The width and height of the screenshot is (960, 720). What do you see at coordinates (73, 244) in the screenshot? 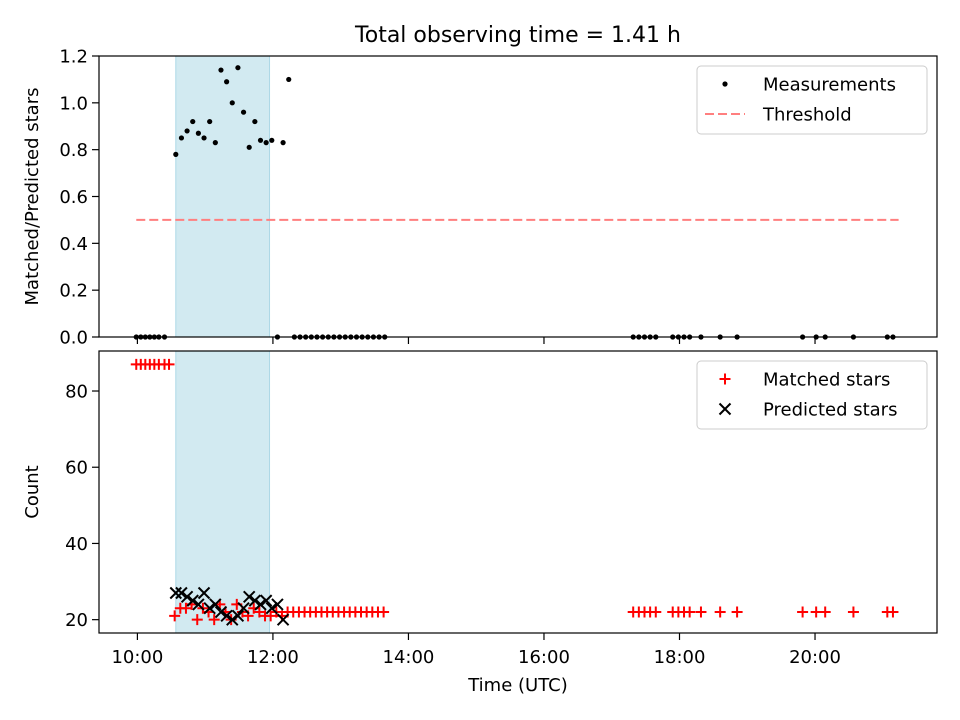
I see `y-tick-label: 0.4` at bounding box center [73, 244].